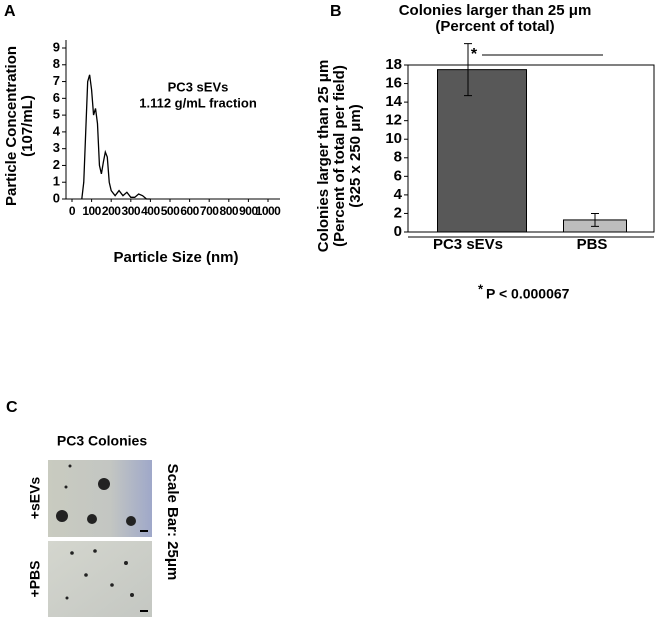  I want to click on y-tick-label: 9, so click(56, 46).